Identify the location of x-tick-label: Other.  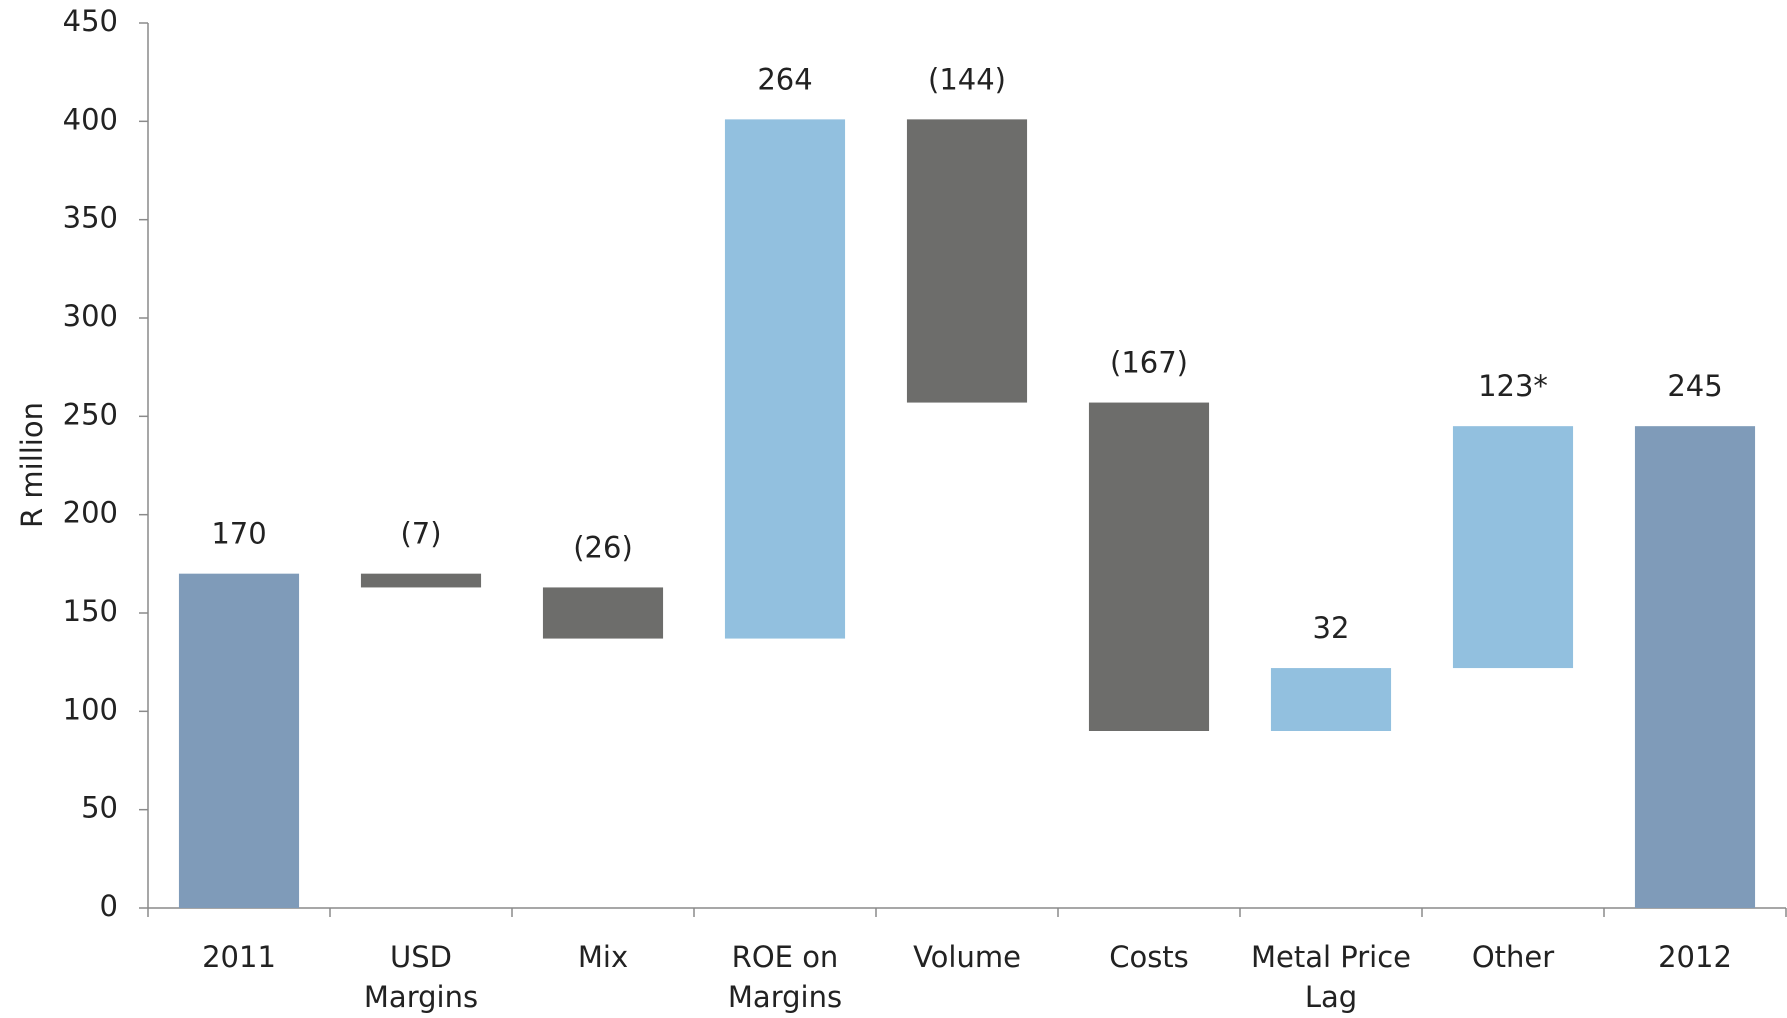
(1513, 957).